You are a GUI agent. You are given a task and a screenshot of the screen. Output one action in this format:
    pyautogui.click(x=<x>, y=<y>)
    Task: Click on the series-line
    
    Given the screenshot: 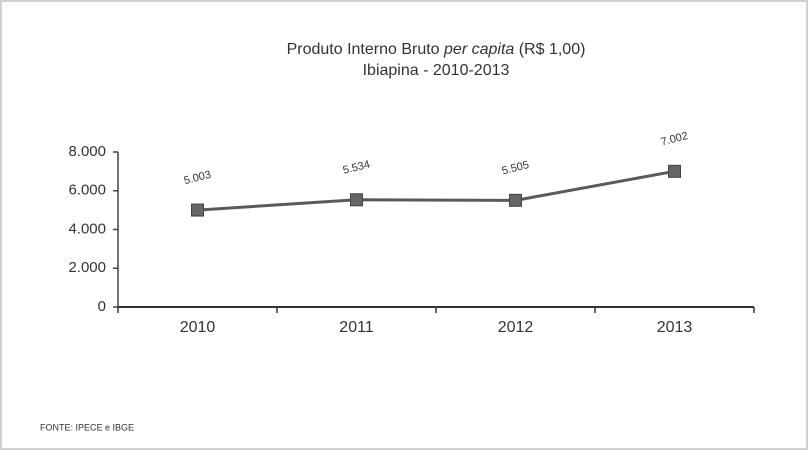 What is the action you would take?
    pyautogui.click(x=436, y=190)
    